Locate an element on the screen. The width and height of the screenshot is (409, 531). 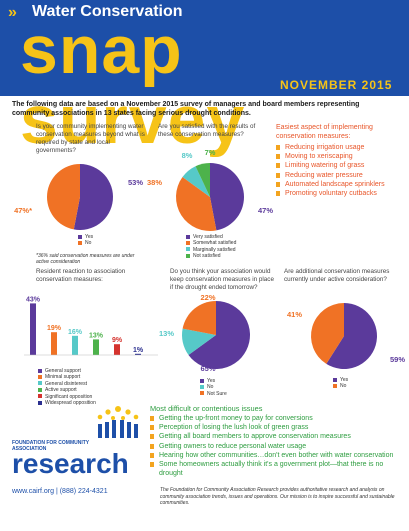
list-item: Reducing irrigation usage is located at coordinates (341, 147).